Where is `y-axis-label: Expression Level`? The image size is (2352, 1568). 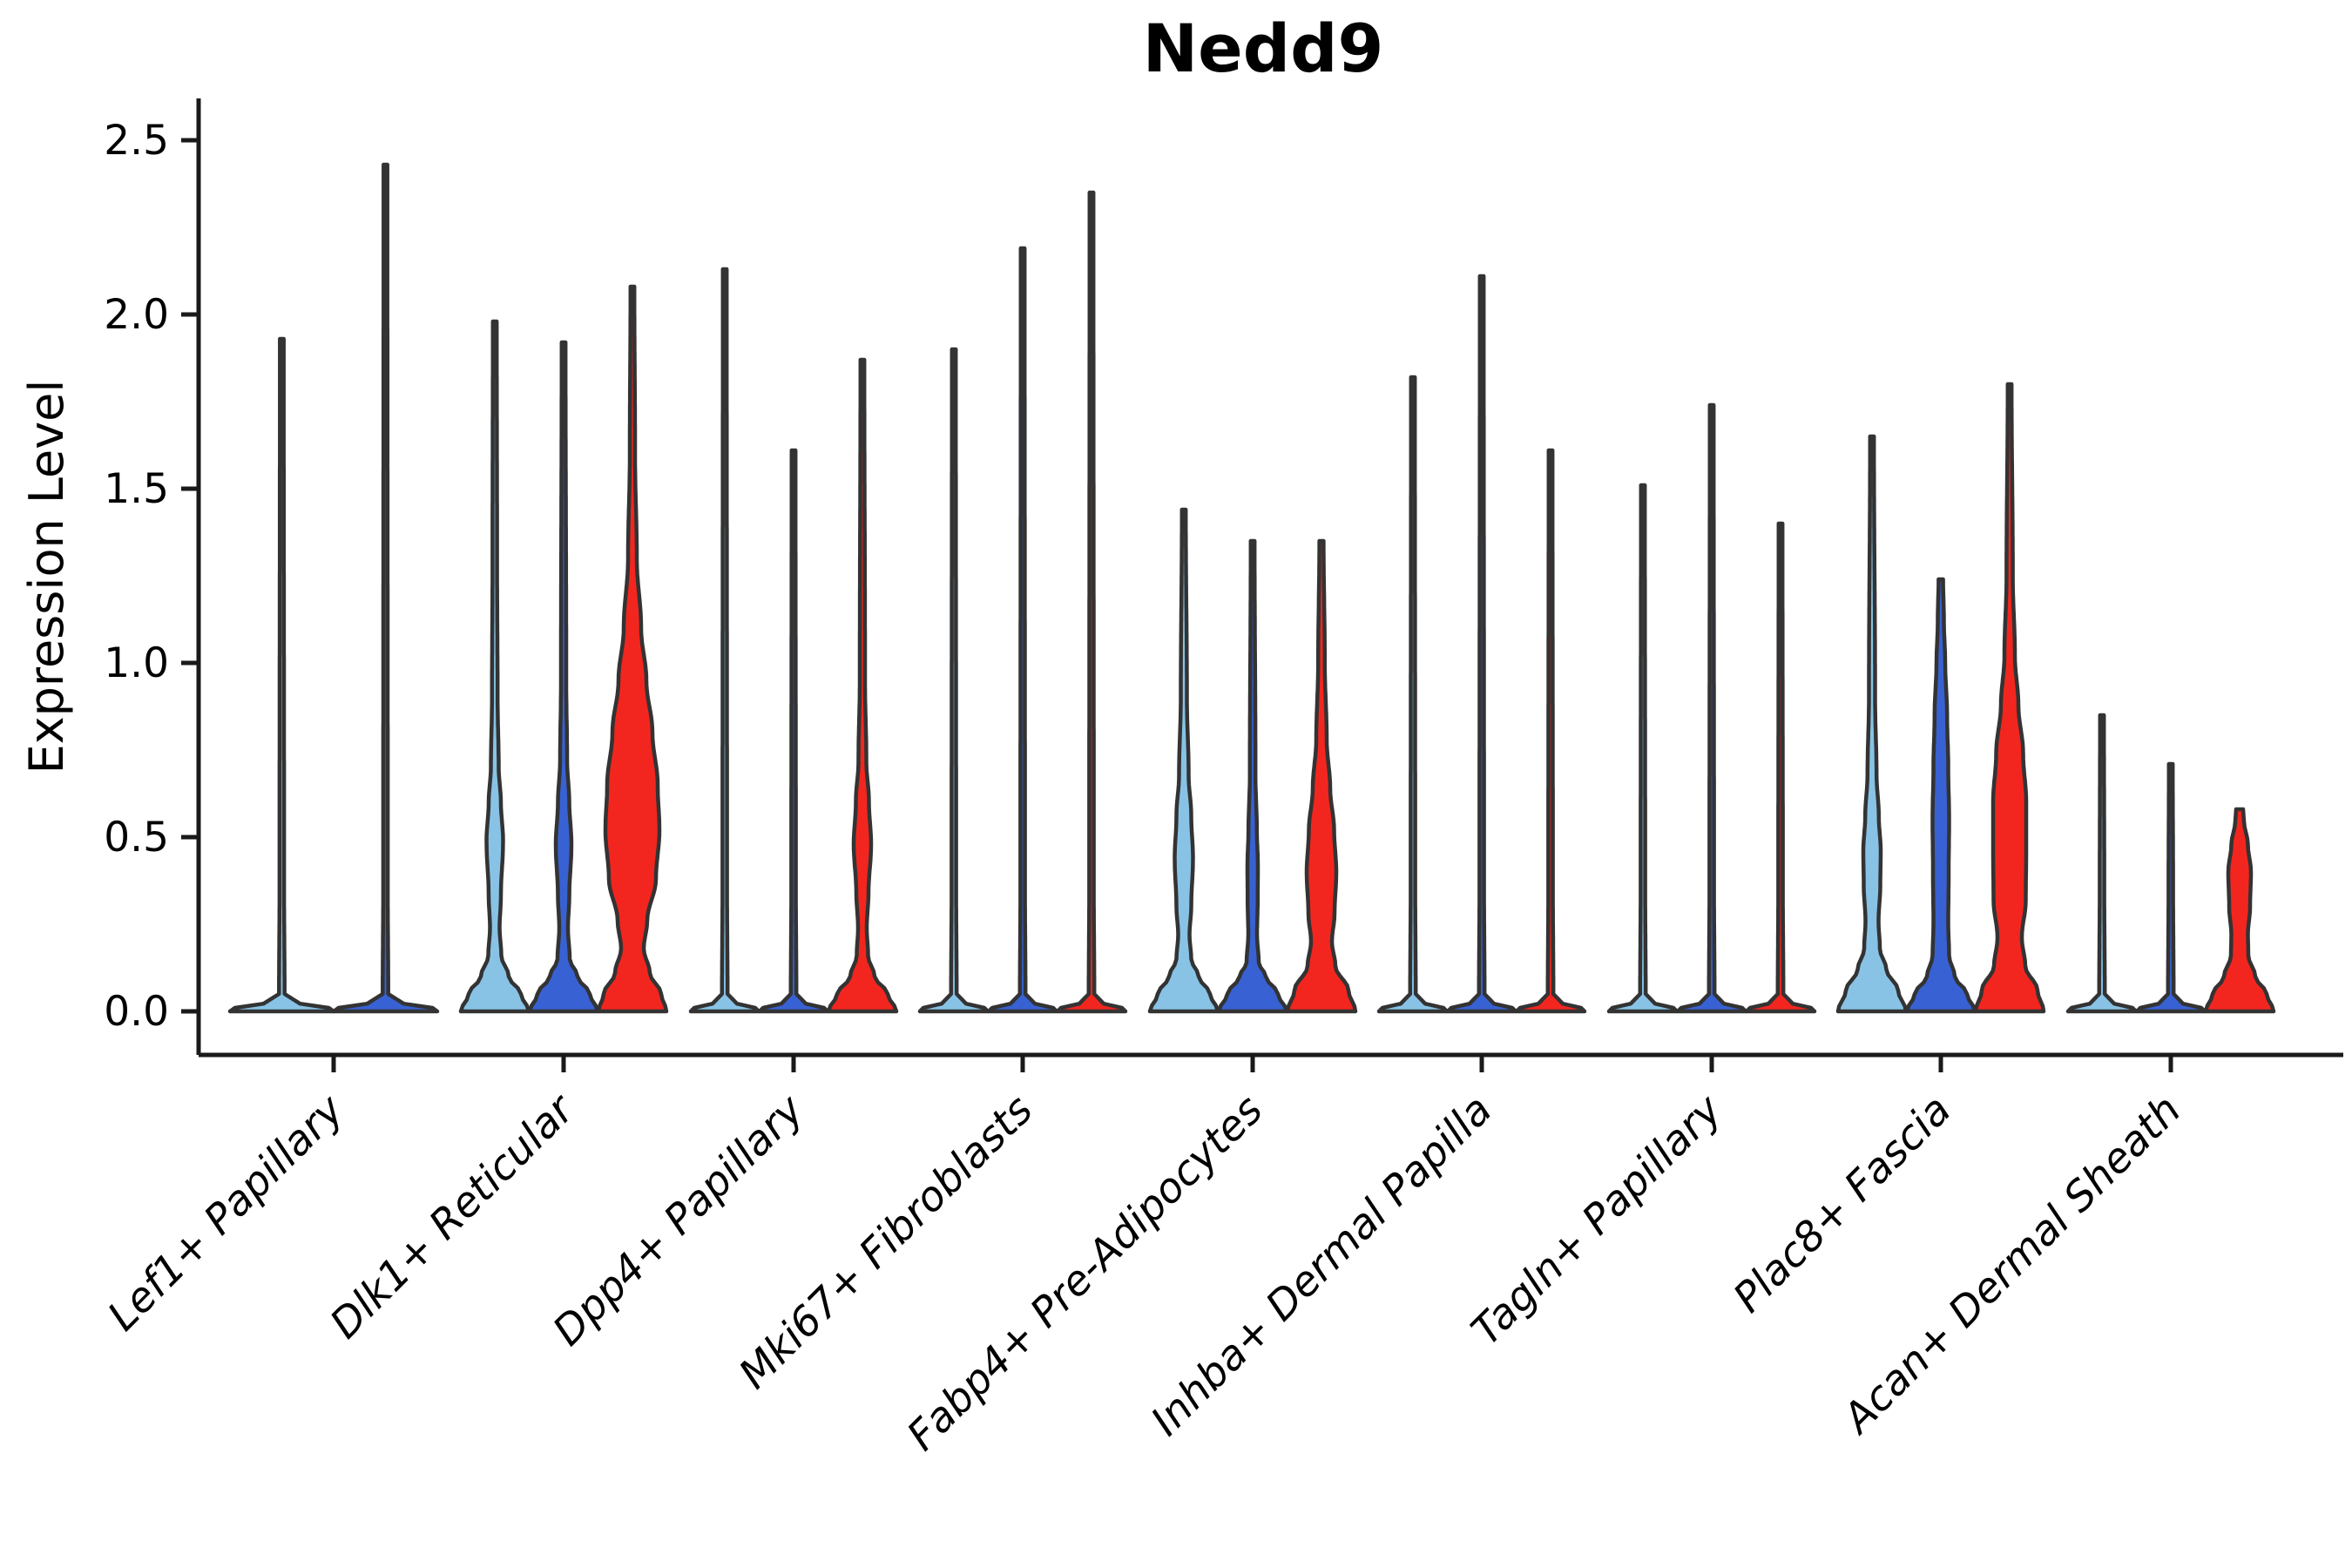
y-axis-label: Expression Level is located at coordinates (46, 577).